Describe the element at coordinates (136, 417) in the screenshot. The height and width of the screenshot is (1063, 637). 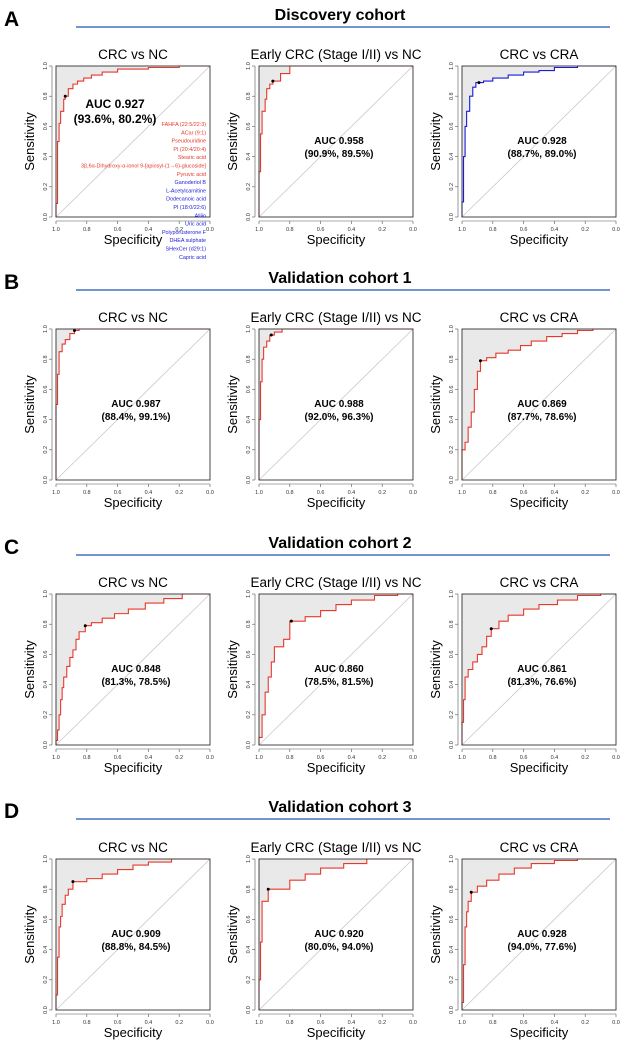
I see `auc-ci-label: (88.4%, 99.1%)` at that location.